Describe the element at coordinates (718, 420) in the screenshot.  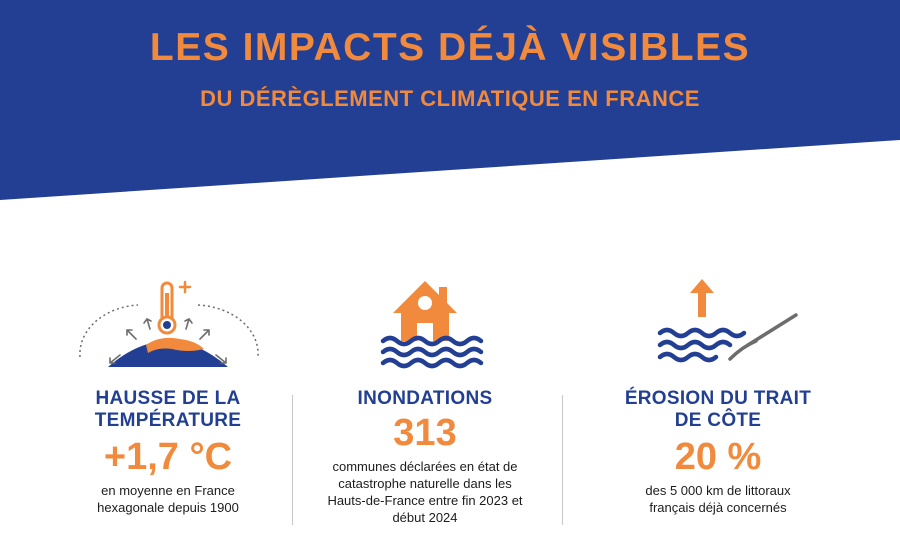
I see `erosion-heading-line2: DE CÔTE` at that location.